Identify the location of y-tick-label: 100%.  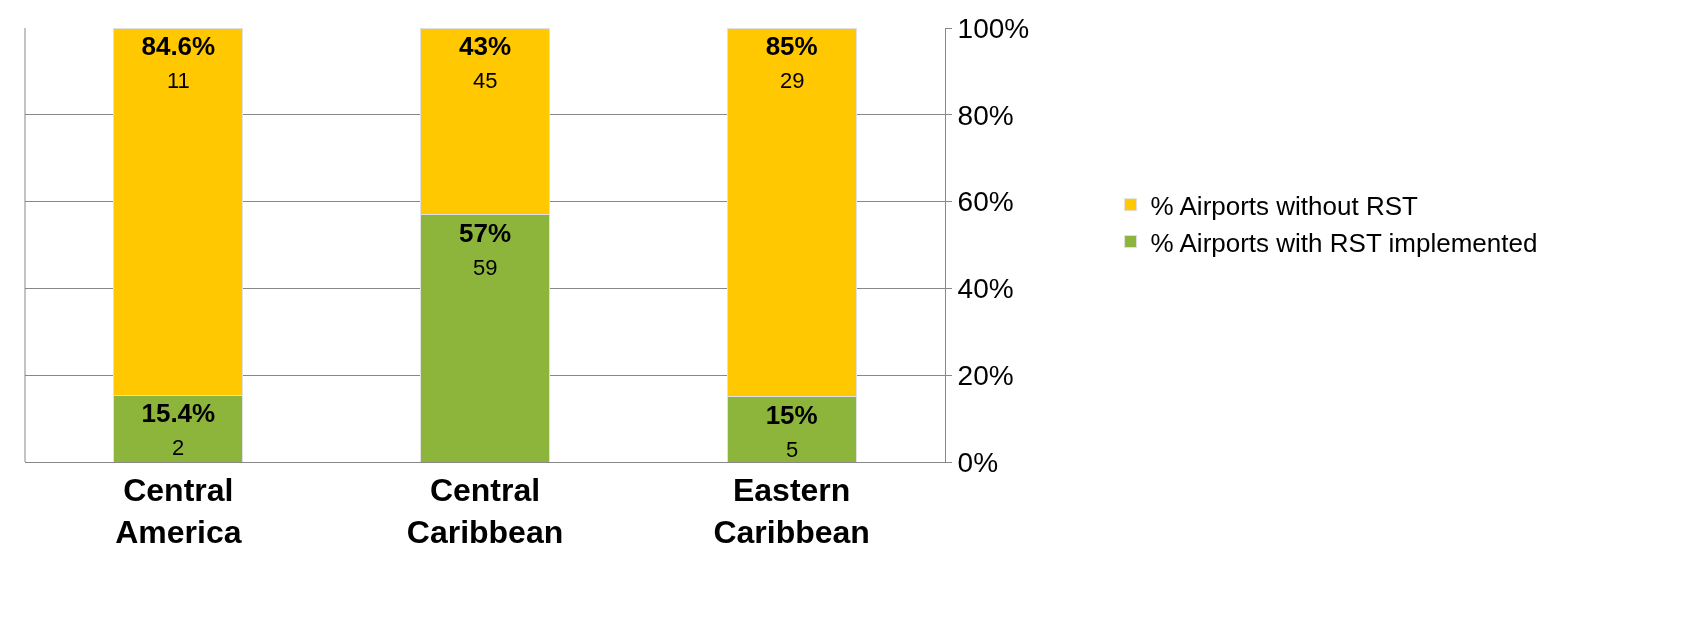
(993, 28).